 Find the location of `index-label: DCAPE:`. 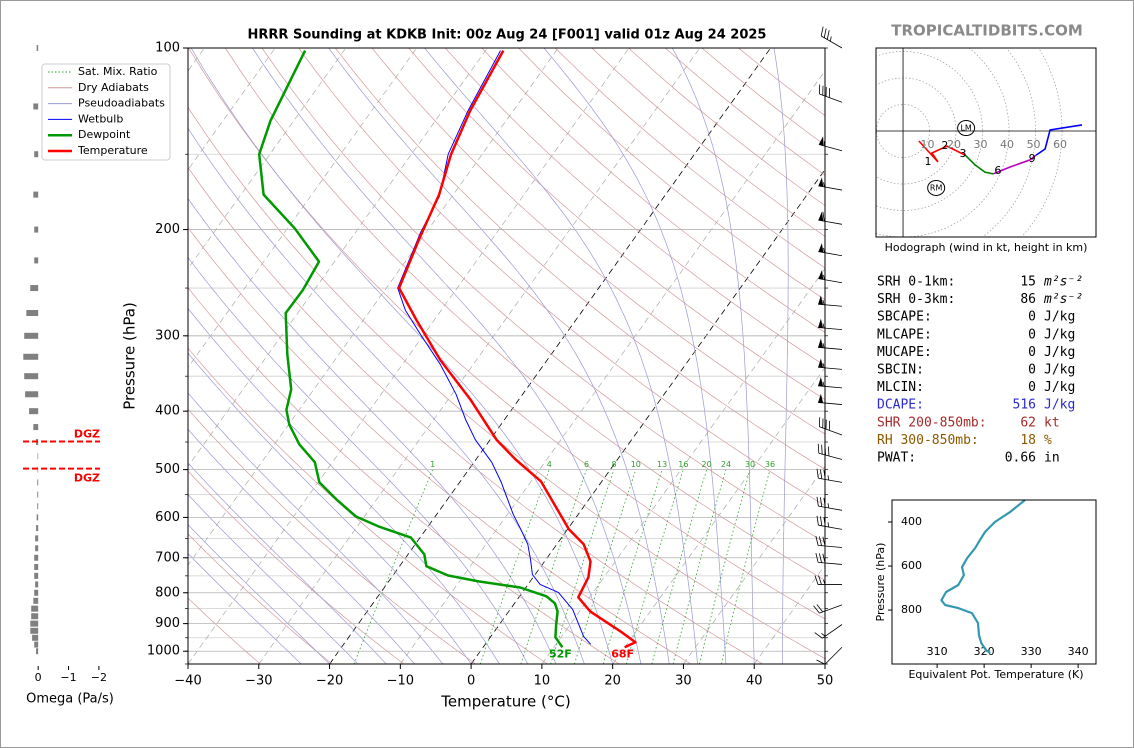

index-label: DCAPE: is located at coordinates (900, 405).